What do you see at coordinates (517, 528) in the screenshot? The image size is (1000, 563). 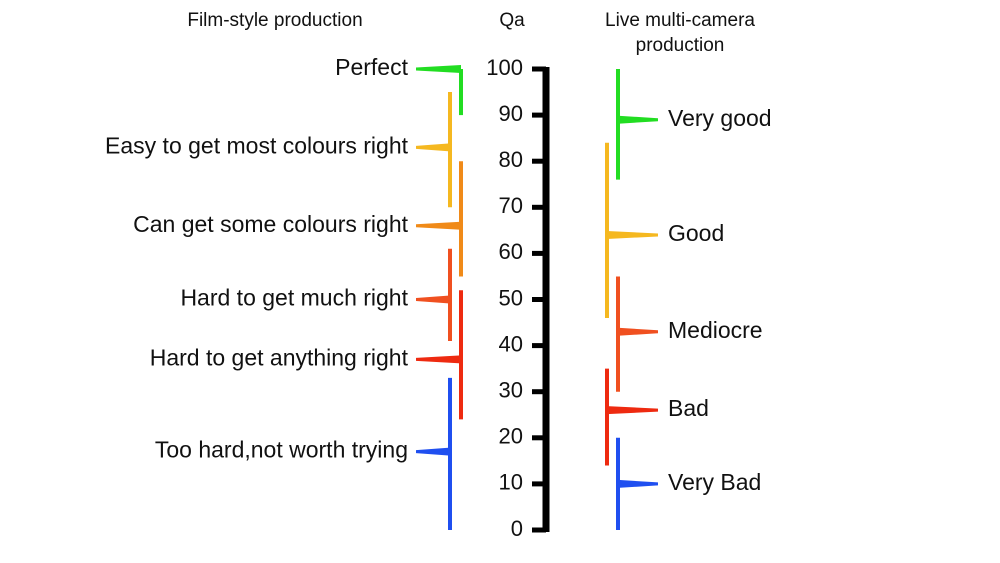 I see `scale-tick-label: 0` at bounding box center [517, 528].